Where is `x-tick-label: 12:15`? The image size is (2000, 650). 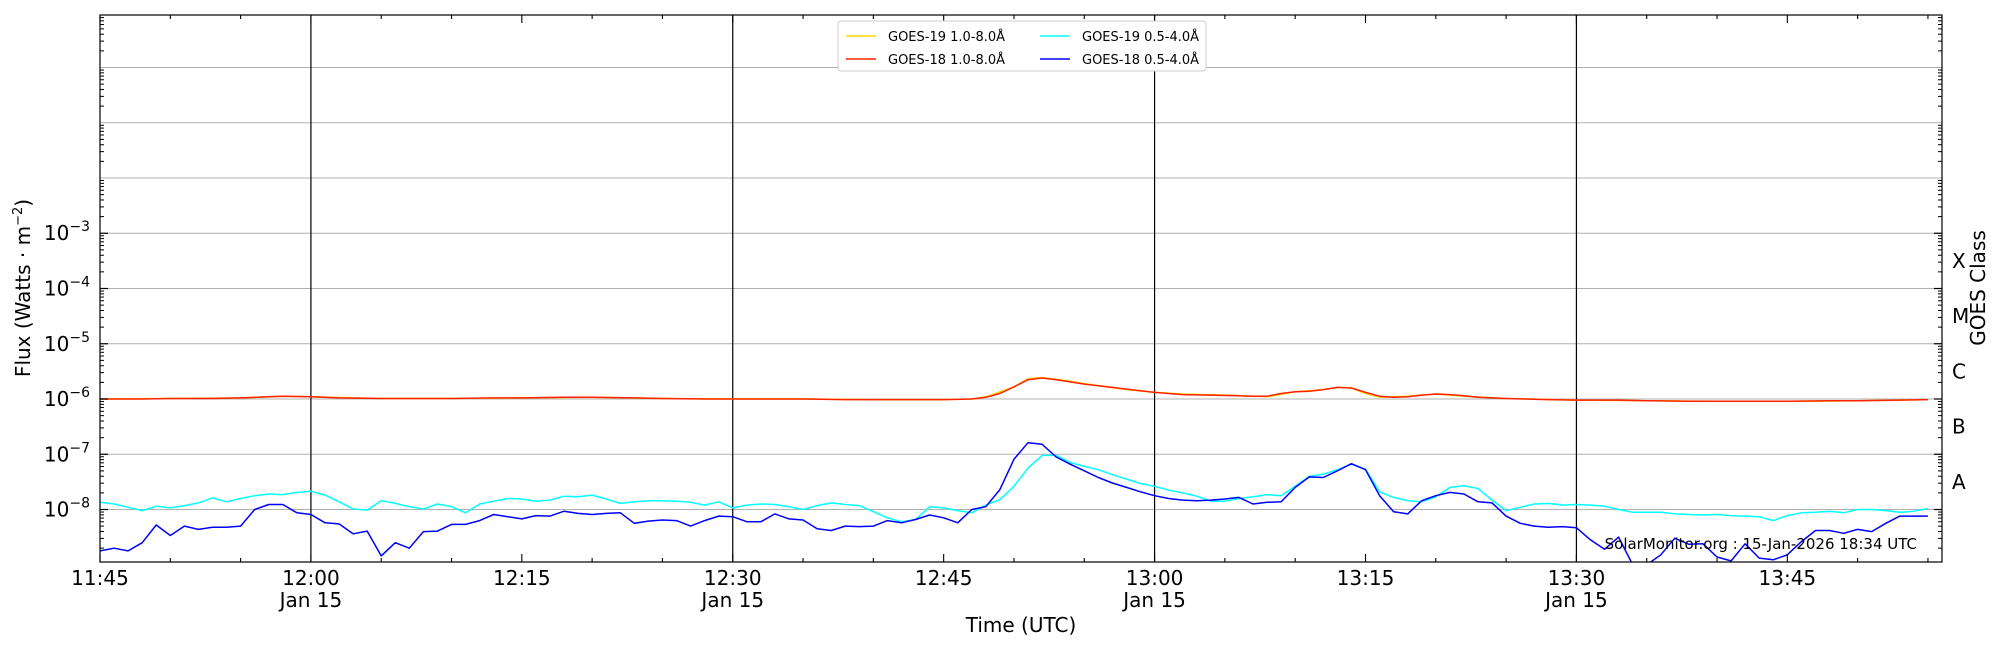
x-tick-label: 12:15 is located at coordinates (522, 578).